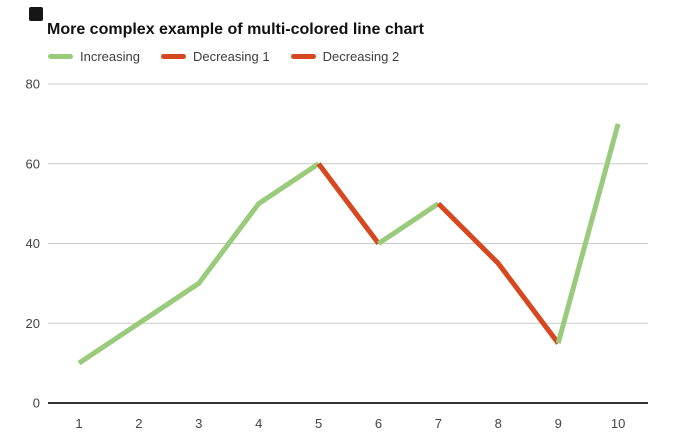 This screenshot has width=677, height=448. Describe the element at coordinates (231, 56) in the screenshot. I see `legend-label: Decreasing 1` at that location.